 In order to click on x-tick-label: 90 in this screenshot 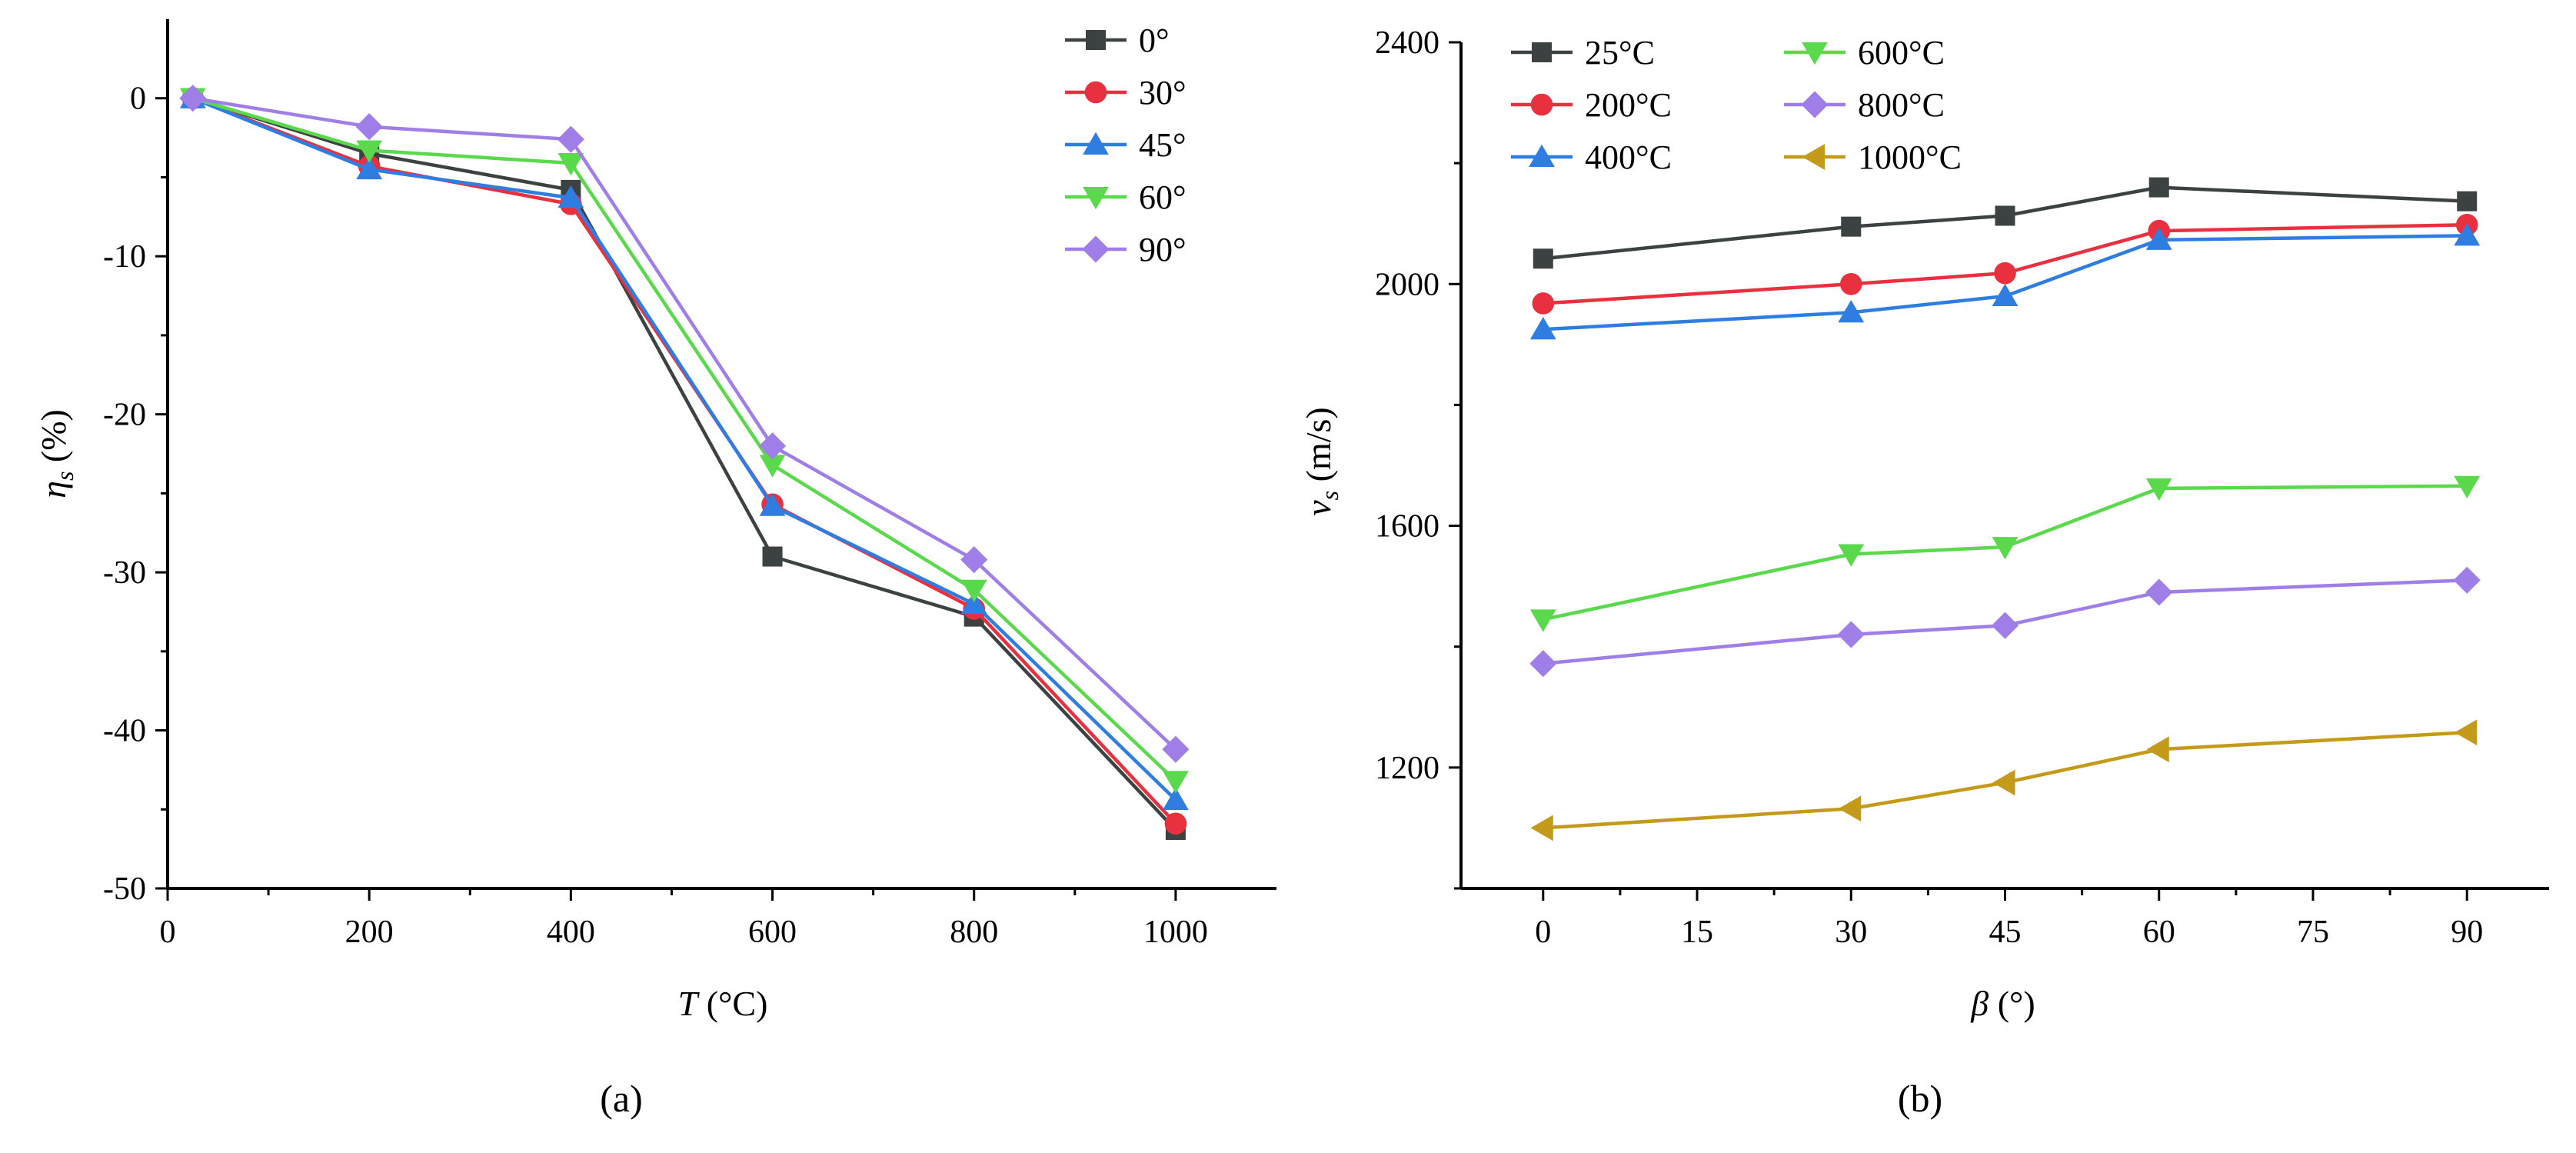, I will do `click(2467, 932)`.